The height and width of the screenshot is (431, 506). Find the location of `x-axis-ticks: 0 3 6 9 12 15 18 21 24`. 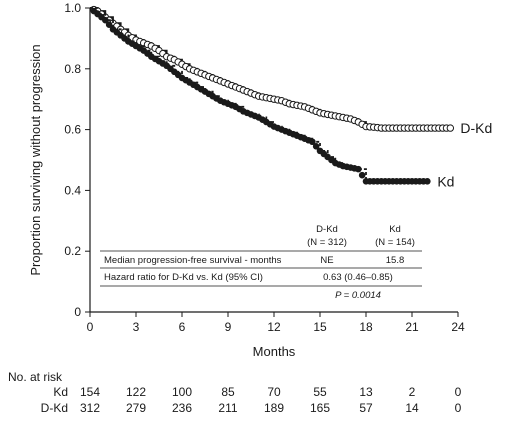

x-axis-ticks: 0 3 6 9 12 15 18 21 24 is located at coordinates (276, 323).